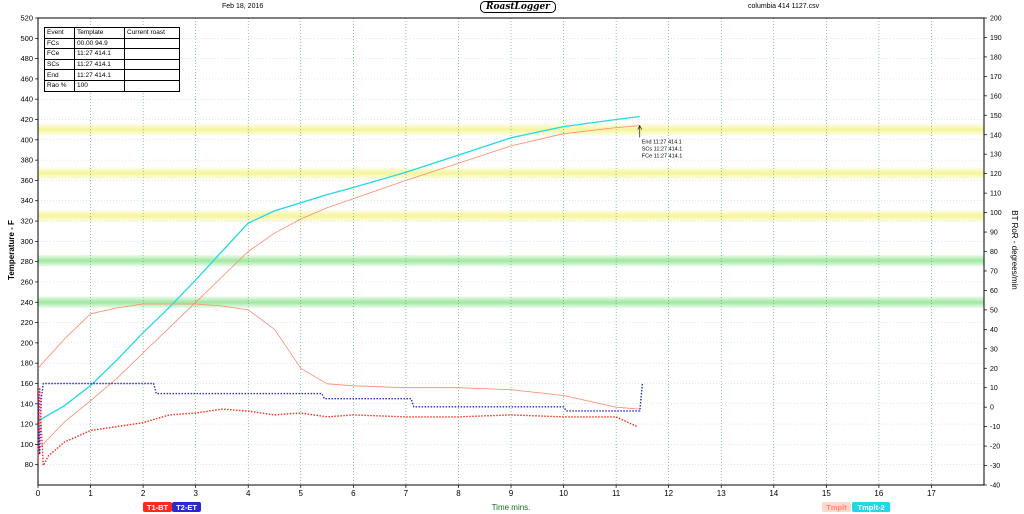 The height and width of the screenshot is (514, 1024). I want to click on x-tick-label: 6, so click(353, 493).